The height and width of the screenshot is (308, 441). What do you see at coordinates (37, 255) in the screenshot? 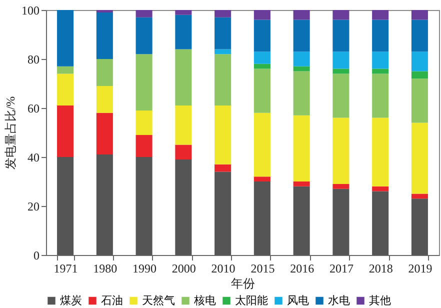
I see `y-tick-label: 0` at bounding box center [37, 255].